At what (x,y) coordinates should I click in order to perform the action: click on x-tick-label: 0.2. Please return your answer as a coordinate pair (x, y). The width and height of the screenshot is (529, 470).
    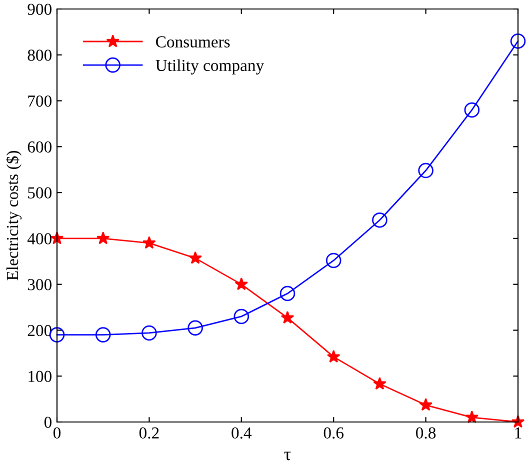
    Looking at the image, I should click on (149, 433).